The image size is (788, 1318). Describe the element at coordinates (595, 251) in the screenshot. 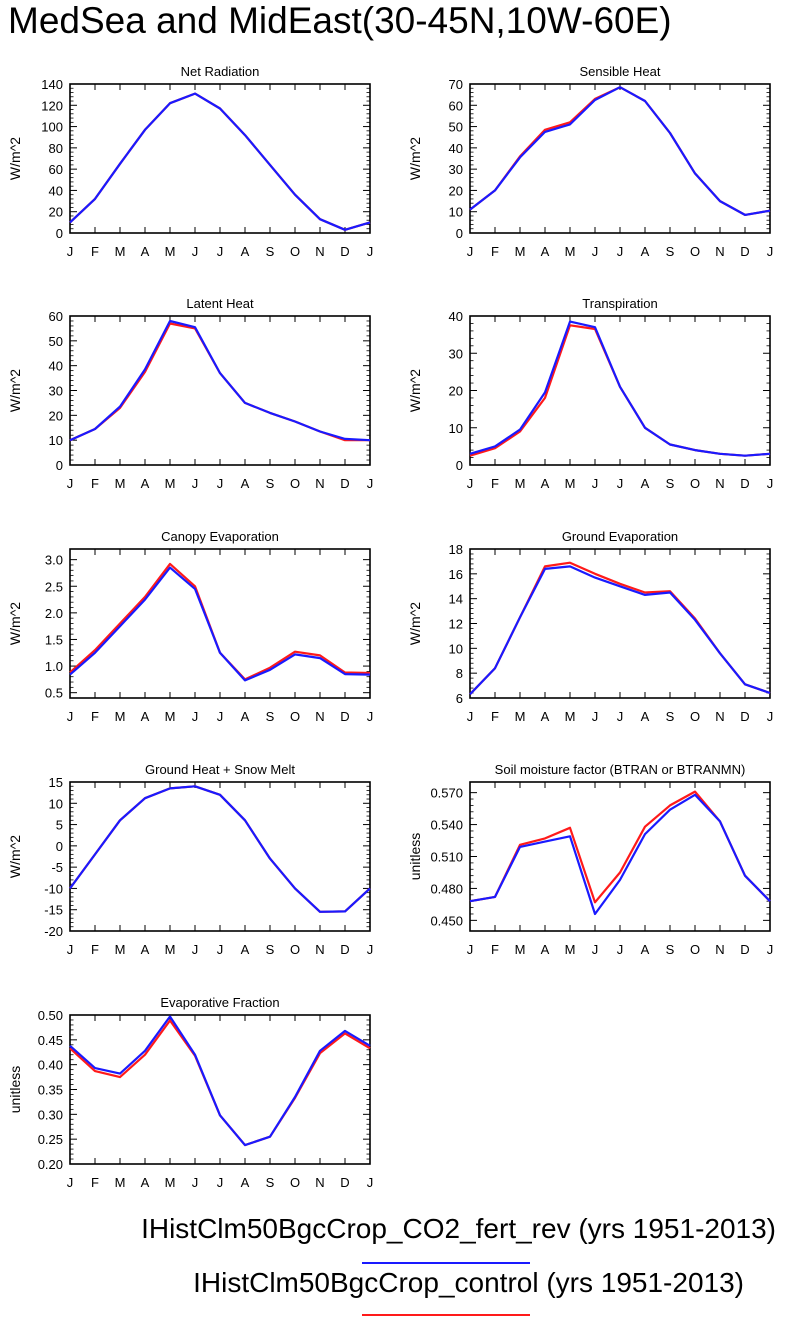

I see `x-tick-label-sensible-heat: J` at that location.